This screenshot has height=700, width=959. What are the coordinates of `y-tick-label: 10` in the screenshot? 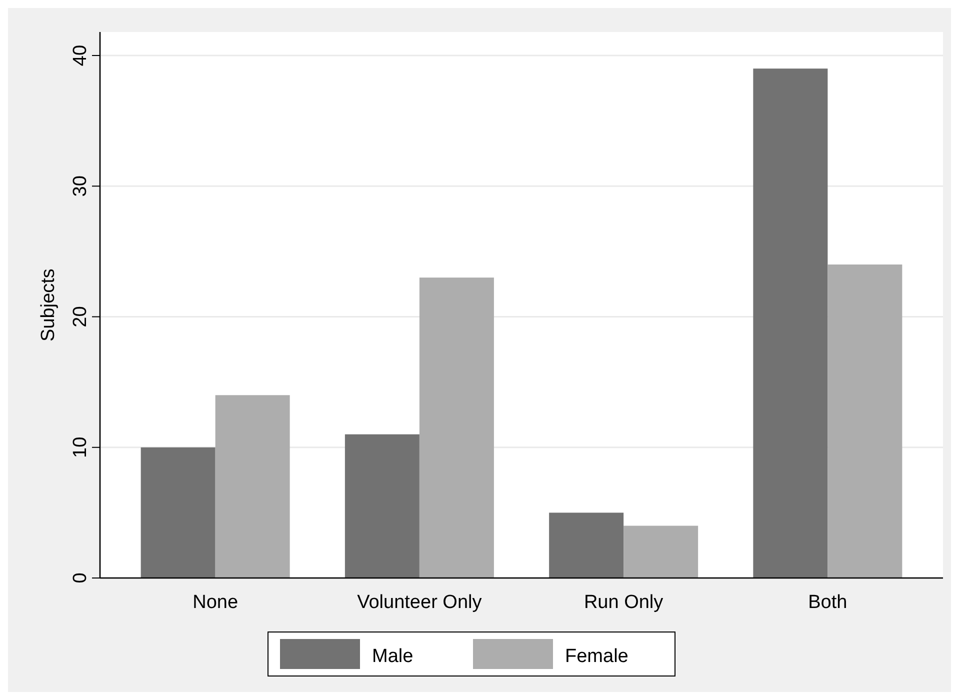 It's located at (80, 447).